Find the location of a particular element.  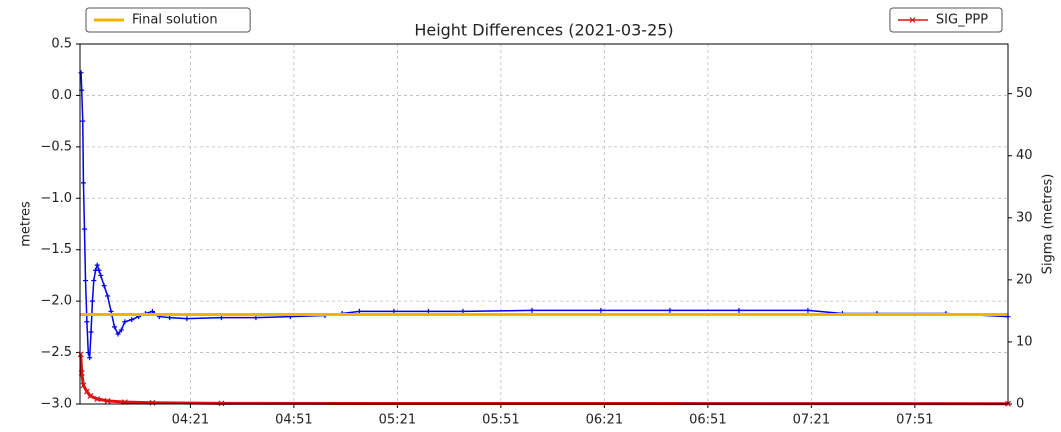

series-line is located at coordinates (544, 380).